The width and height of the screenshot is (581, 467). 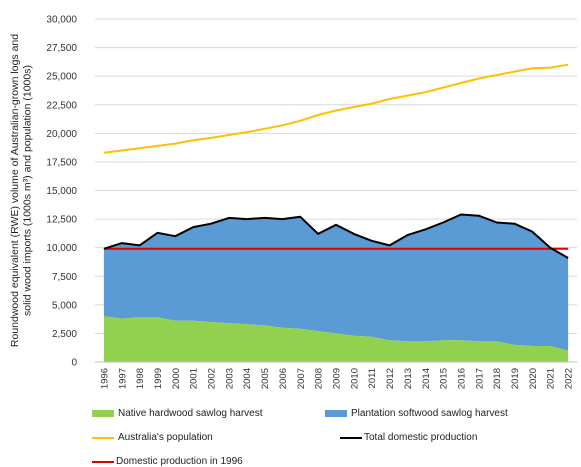 I want to click on legend-item-total-production: Total domestic production, so click(x=408, y=437).